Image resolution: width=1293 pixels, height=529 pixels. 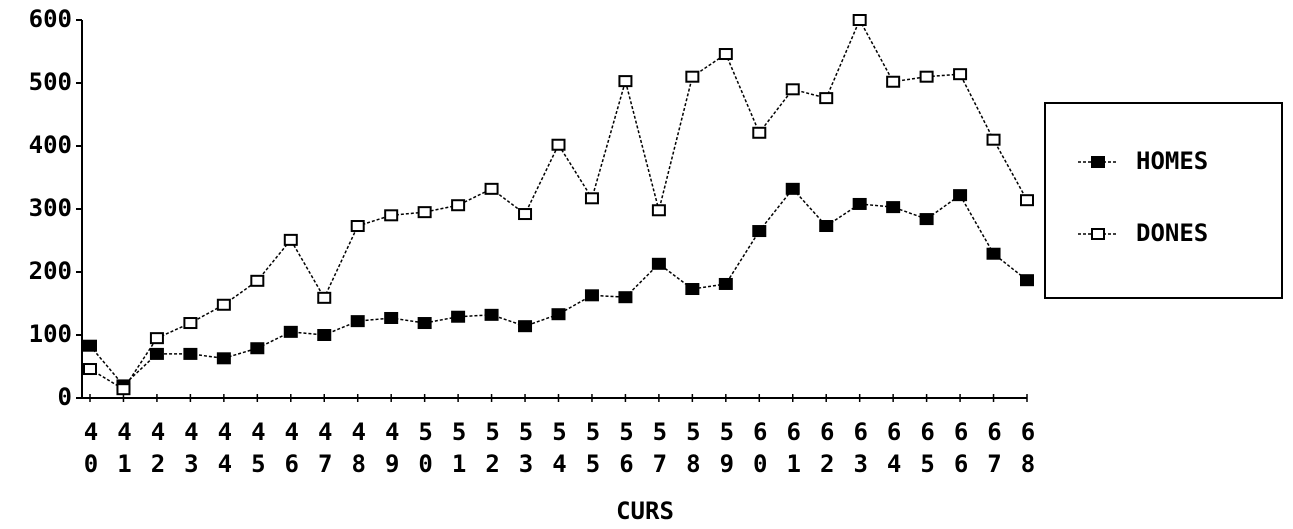 What do you see at coordinates (1028, 450) in the screenshot?
I see `x-tick-label: 68` at bounding box center [1028, 450].